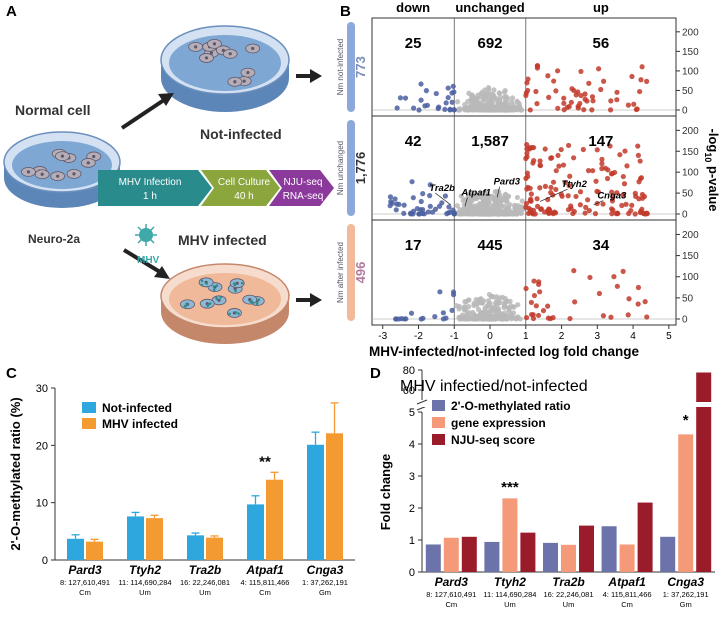 Image resolution: width=723 pixels, height=640 pixels. Describe the element at coordinates (382, 336) in the screenshot. I see `x-tick-label: -3` at that location.